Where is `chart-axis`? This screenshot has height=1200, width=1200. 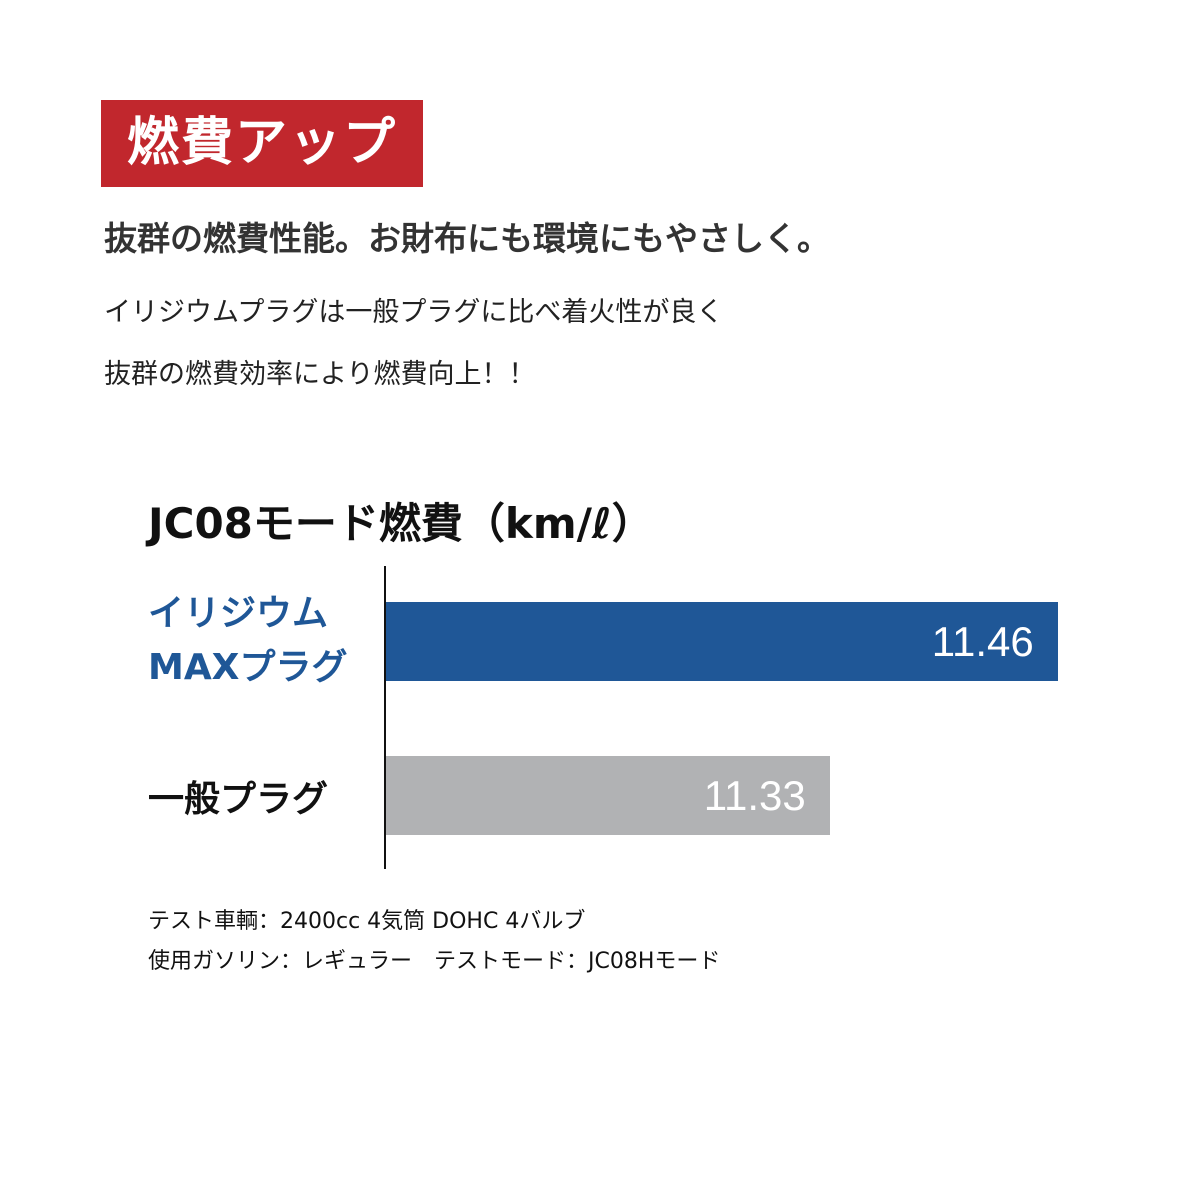 chart-axis is located at coordinates (385, 717).